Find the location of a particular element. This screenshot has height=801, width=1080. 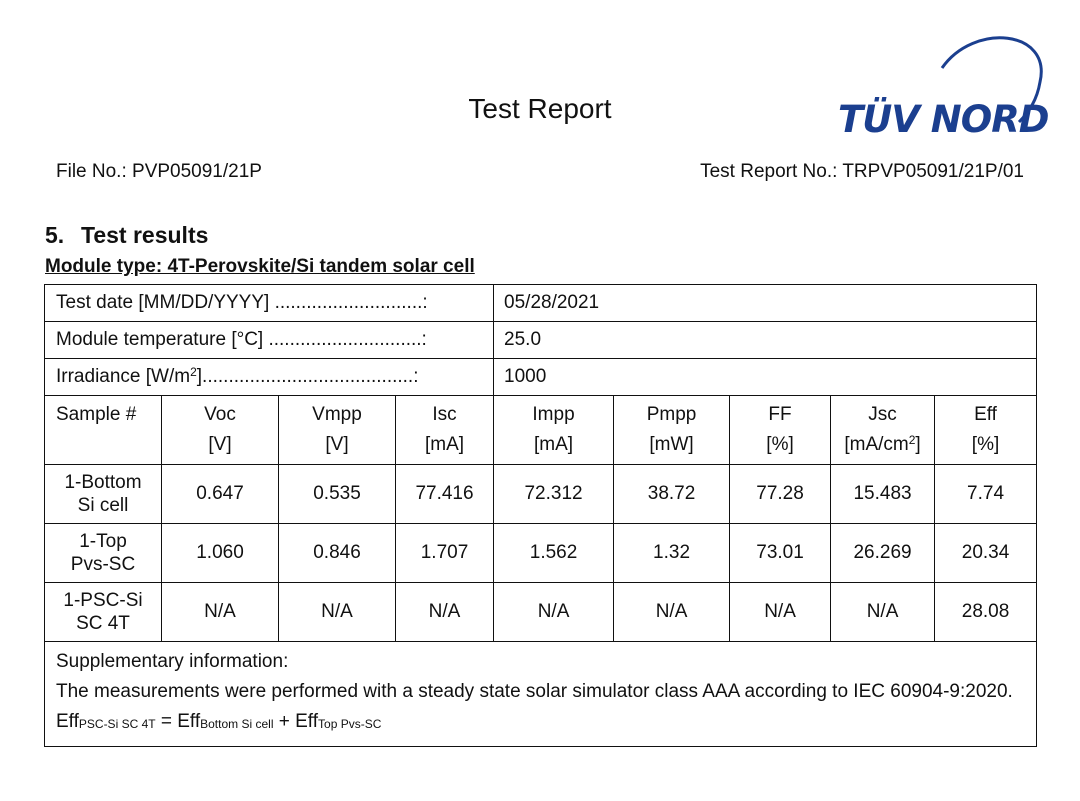

col-header-vmpp: Vmpp [V] is located at coordinates (337, 430).